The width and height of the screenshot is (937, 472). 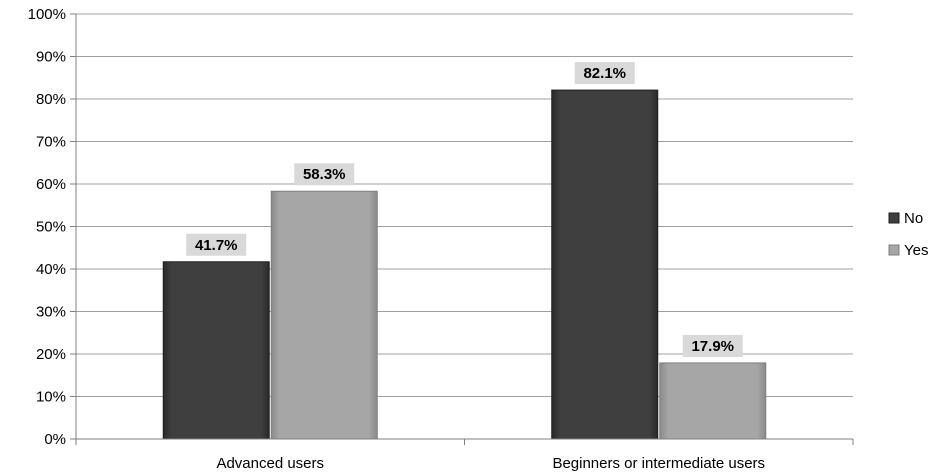 What do you see at coordinates (658, 463) in the screenshot?
I see `x-category-label: Beginners or intermediate users` at bounding box center [658, 463].